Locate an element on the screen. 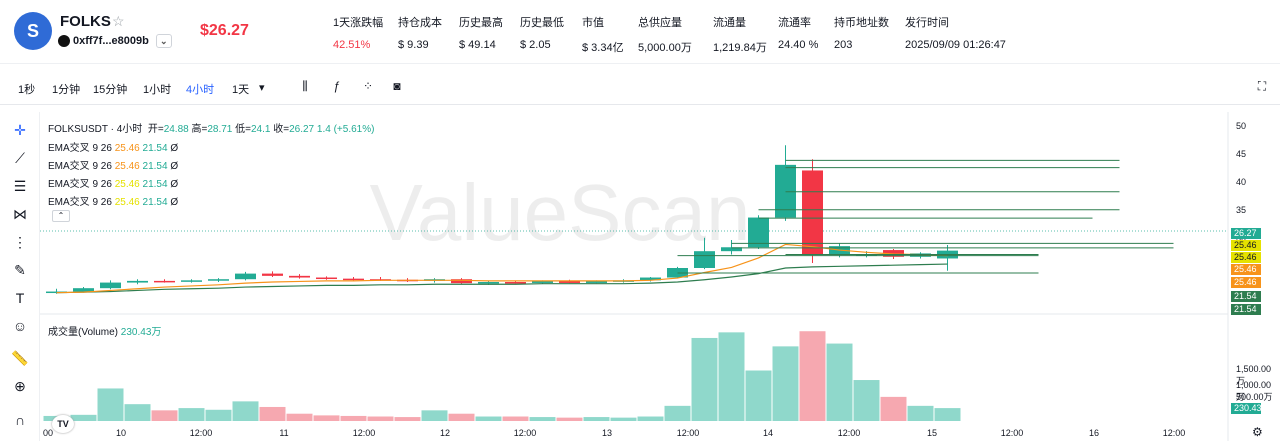  stat-value: $ 2.05 is located at coordinates (535, 45).